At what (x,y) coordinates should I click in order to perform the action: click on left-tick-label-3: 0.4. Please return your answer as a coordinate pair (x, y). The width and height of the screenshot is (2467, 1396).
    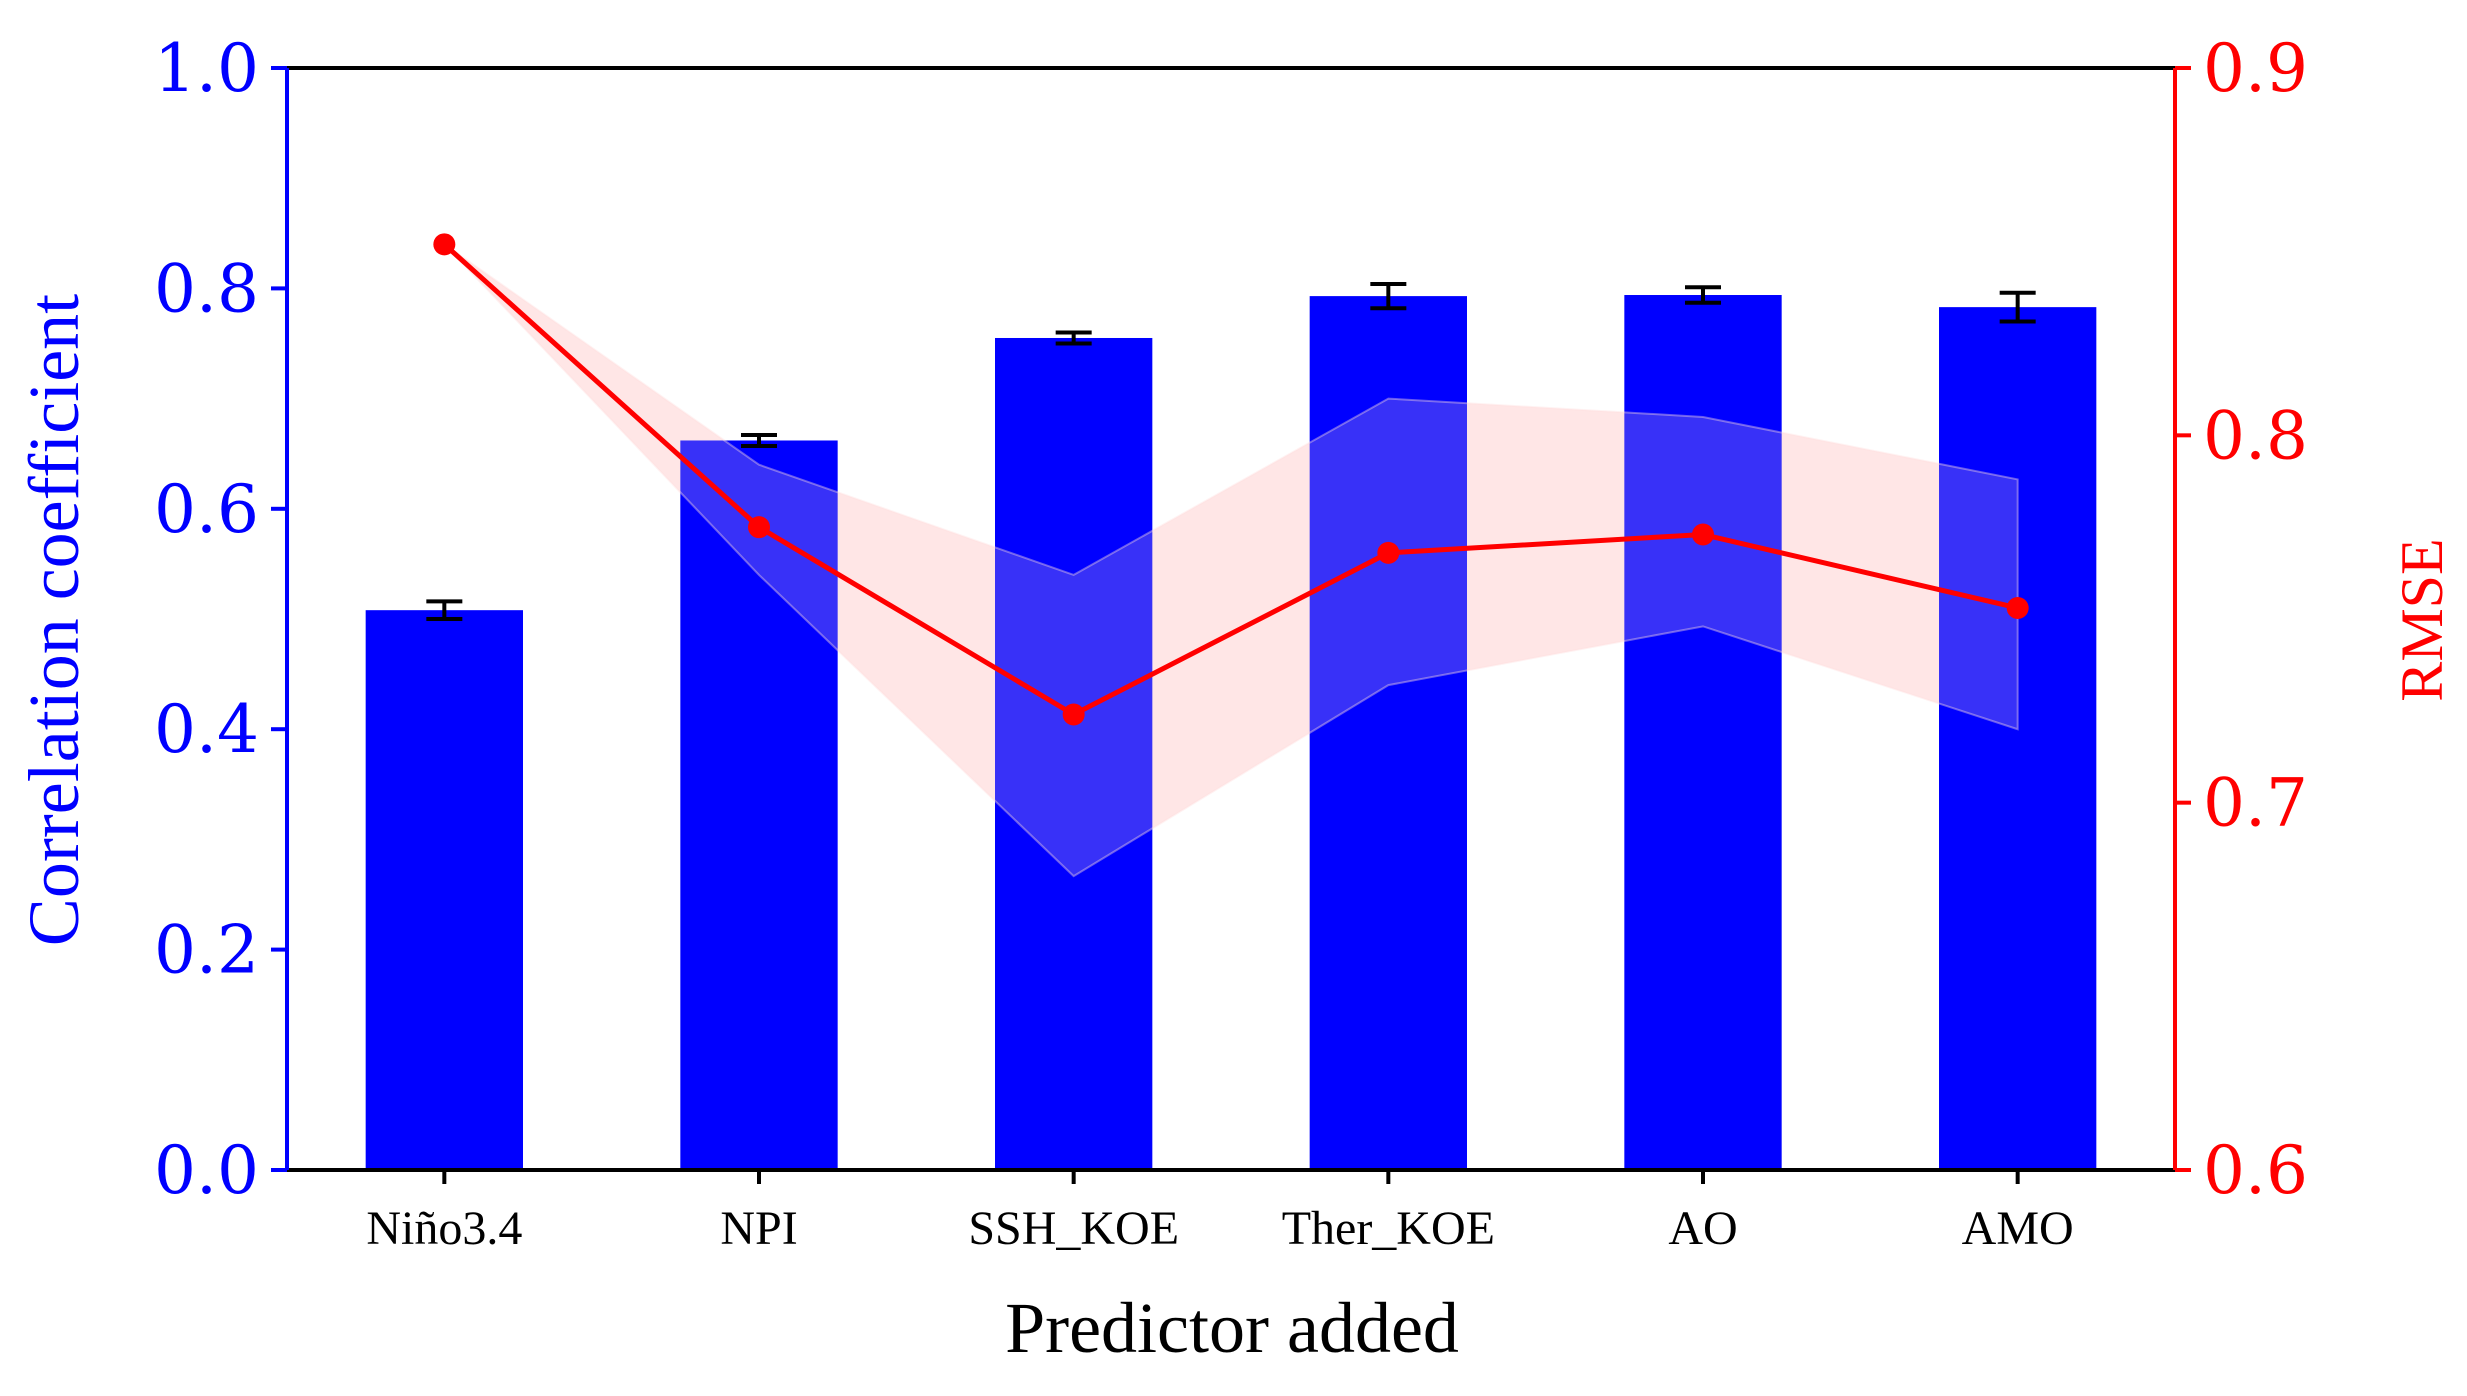
    Looking at the image, I should click on (206, 729).